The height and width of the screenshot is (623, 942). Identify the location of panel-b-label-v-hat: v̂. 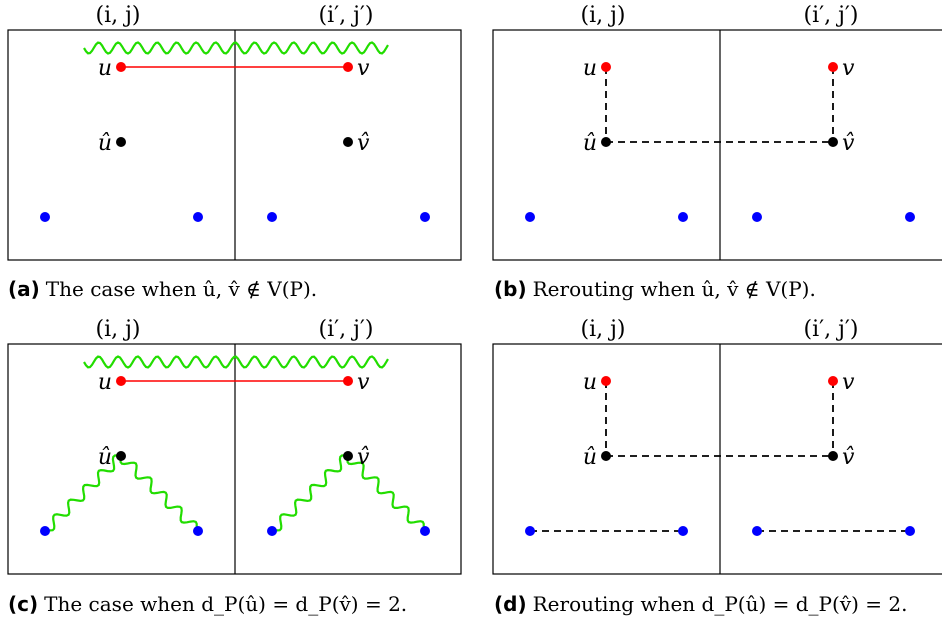
(848, 143).